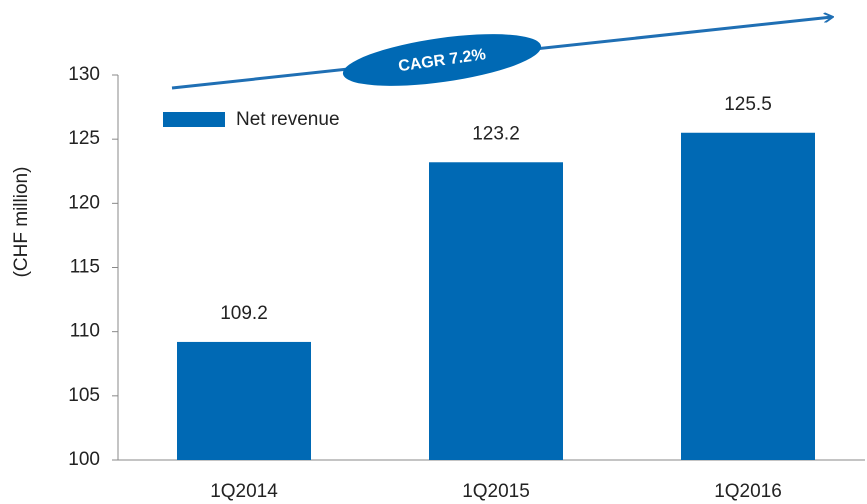  What do you see at coordinates (85, 267) in the screenshot?
I see `y-tick-label: 115` at bounding box center [85, 267].